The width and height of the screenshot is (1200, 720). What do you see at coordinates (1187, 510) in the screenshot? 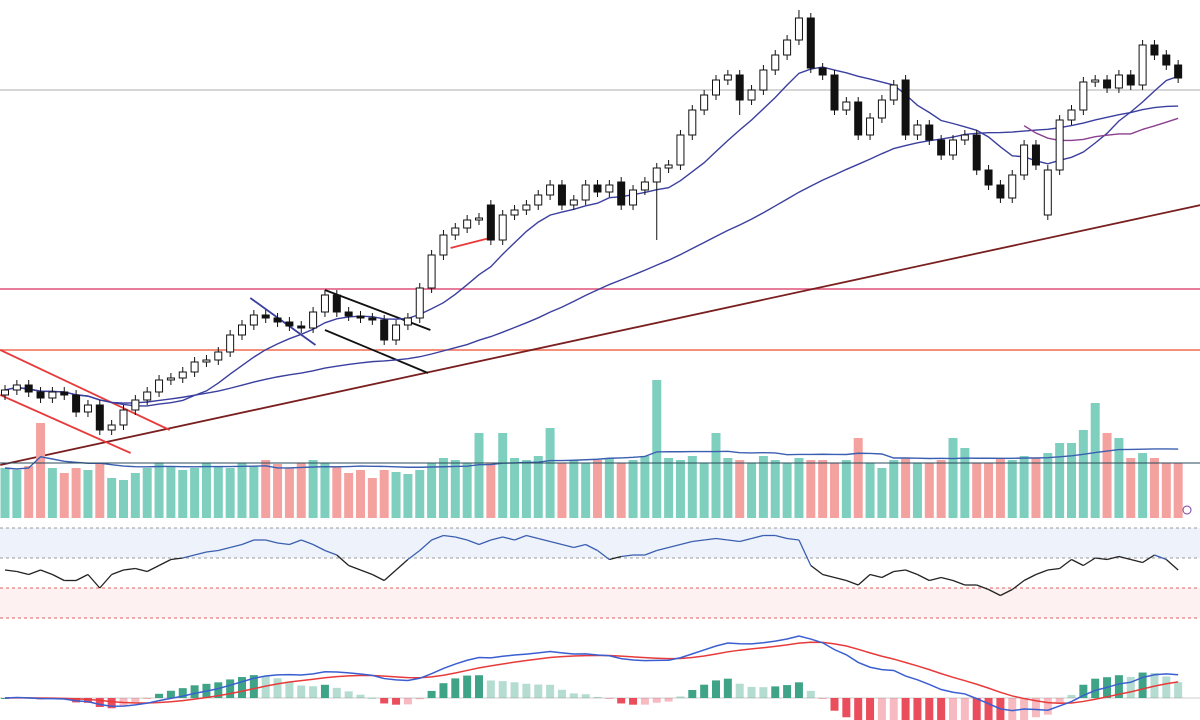
I see `settings-dot-icon` at bounding box center [1187, 510].